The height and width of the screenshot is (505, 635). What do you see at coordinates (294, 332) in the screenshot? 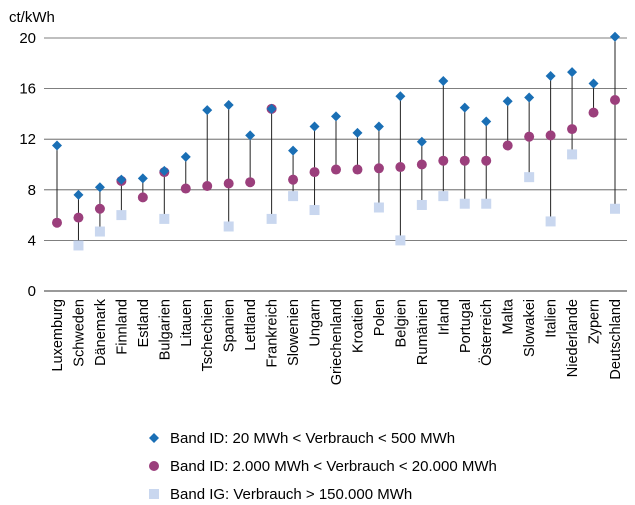
I see `x-tick-label: Slowenien` at bounding box center [294, 332].